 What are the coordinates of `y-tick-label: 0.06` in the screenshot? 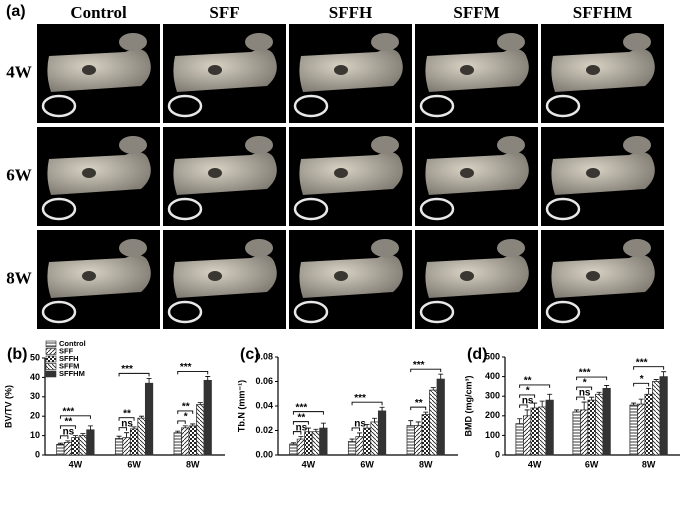 It's located at (264, 381).